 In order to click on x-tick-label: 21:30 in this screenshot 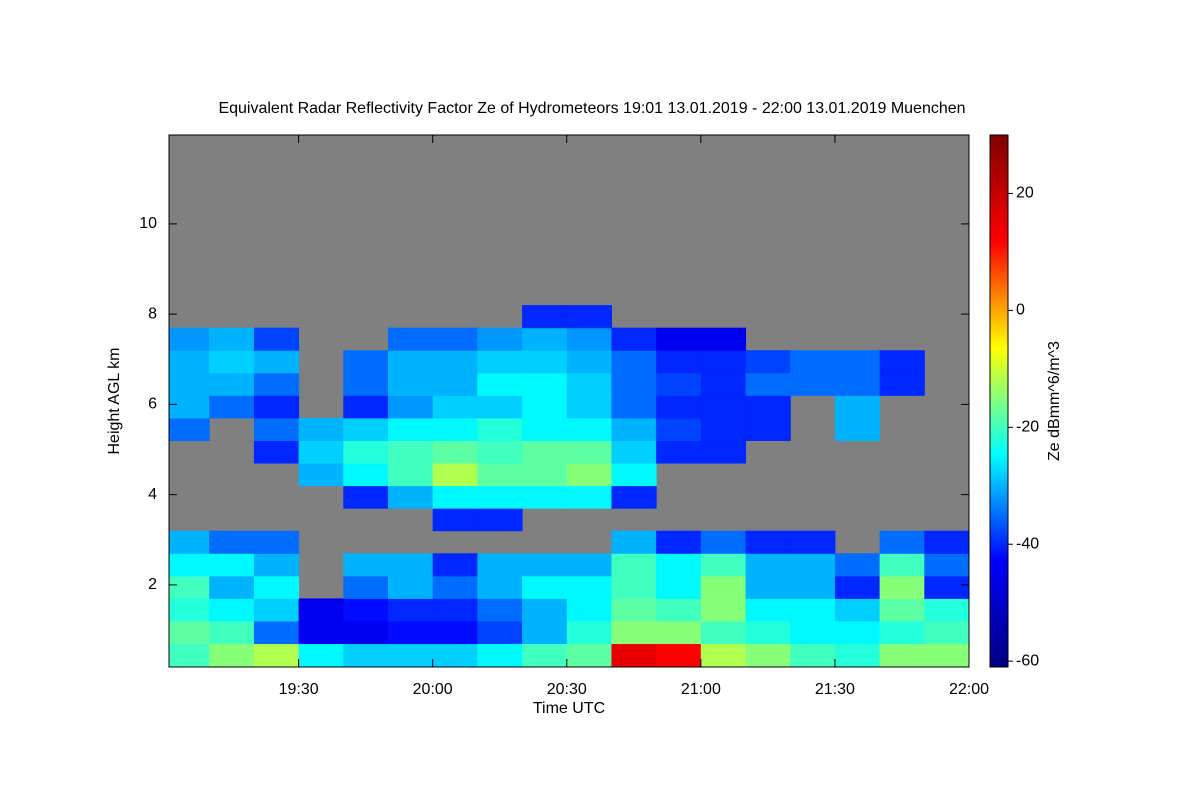, I will do `click(835, 689)`.